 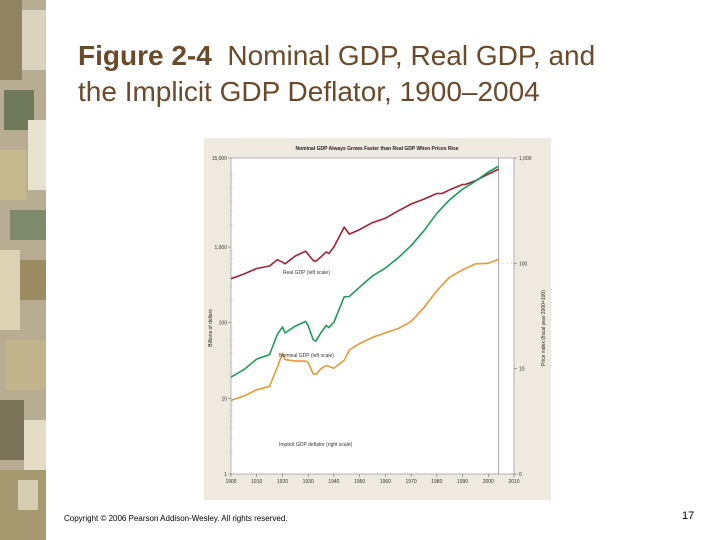 I want to click on x-tick-label: 1910, so click(x=256, y=482).